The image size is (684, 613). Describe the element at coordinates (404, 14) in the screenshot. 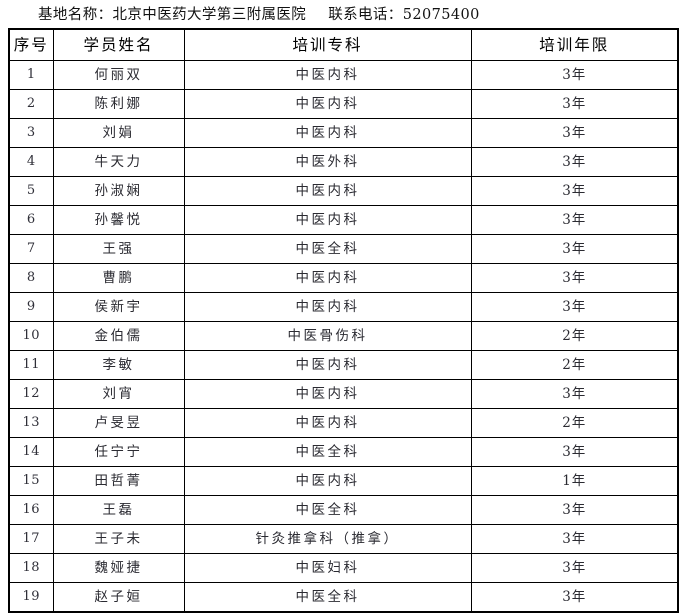

I see `contact-phone-label: 联系电话：52075400` at that location.